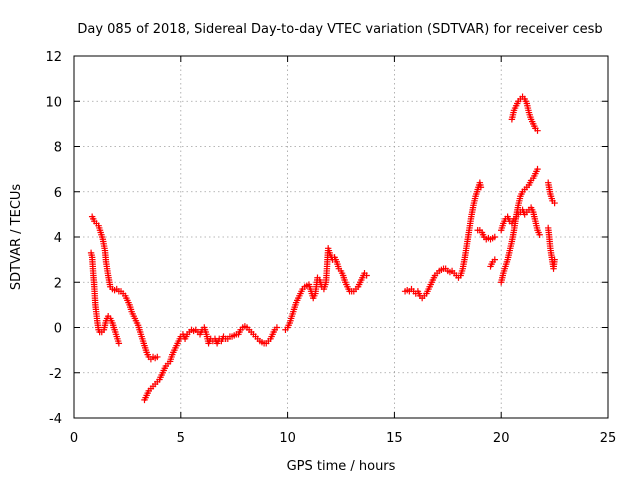  I want to click on x-tick-label: 5, so click(181, 438).